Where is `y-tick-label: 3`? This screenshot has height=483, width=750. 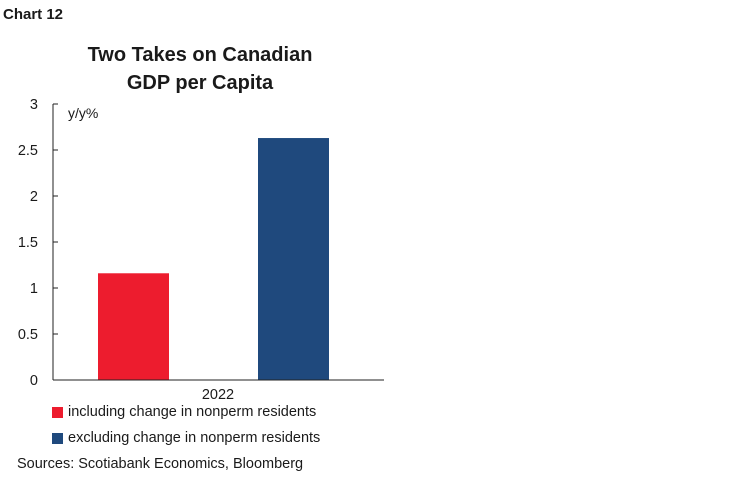
y-tick-label: 3 is located at coordinates (34, 105).